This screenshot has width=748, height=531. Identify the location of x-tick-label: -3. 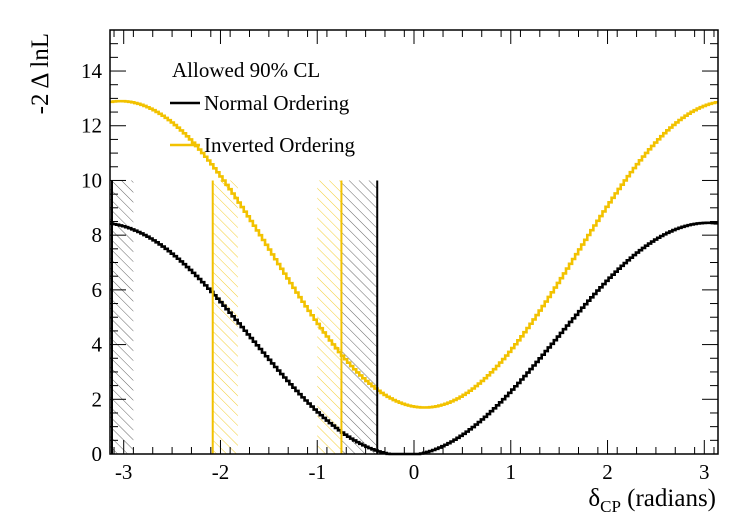
(124, 472).